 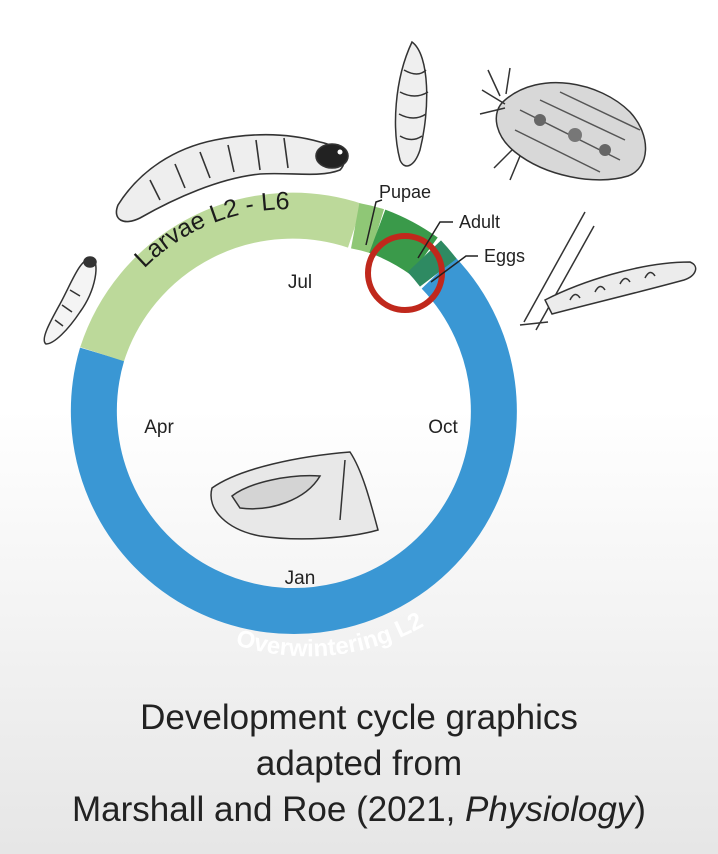 What do you see at coordinates (405, 192) in the screenshot?
I see `pupae-callout: Pupae` at bounding box center [405, 192].